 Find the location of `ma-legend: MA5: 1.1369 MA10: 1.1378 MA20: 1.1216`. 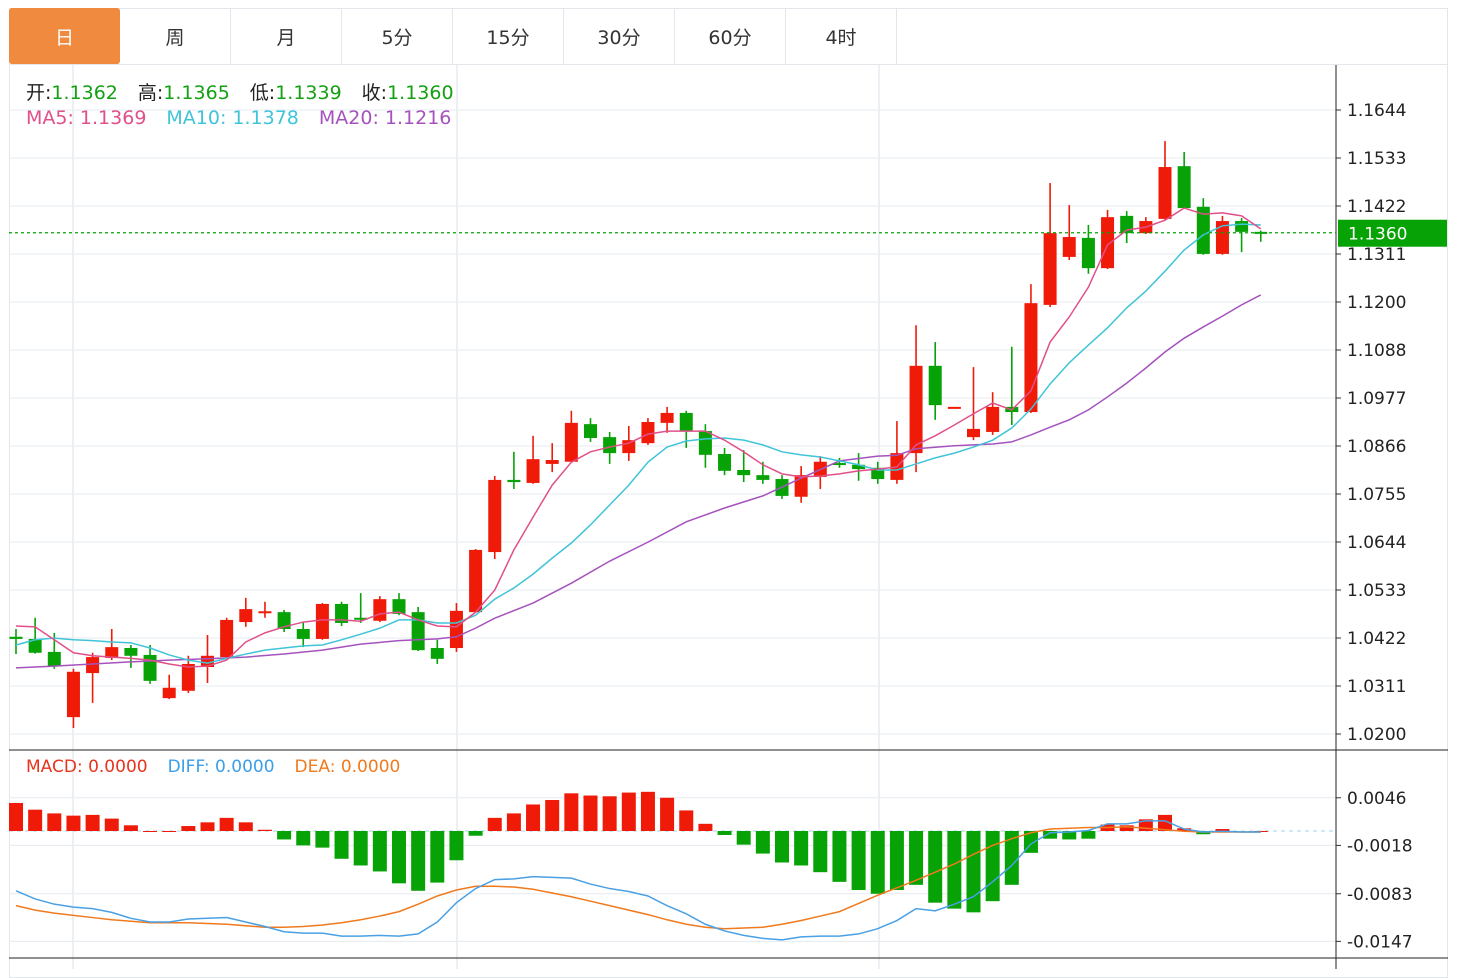

ma-legend: MA5: 1.1369 MA10: 1.1378 MA20: 1.1216 is located at coordinates (238, 118).